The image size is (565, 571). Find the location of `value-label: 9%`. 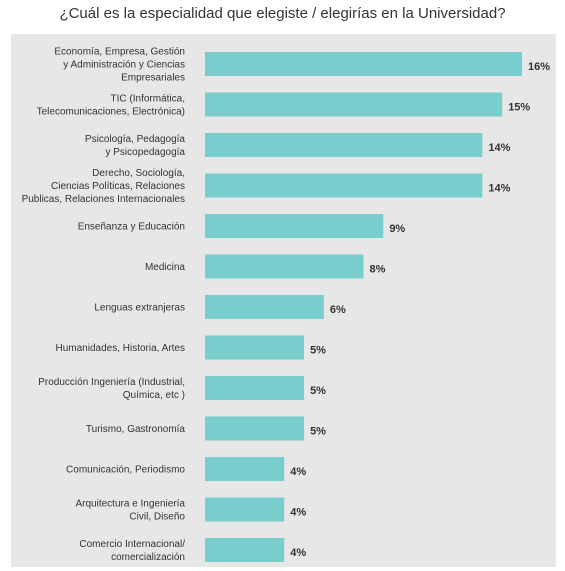

value-label: 9% is located at coordinates (397, 229).